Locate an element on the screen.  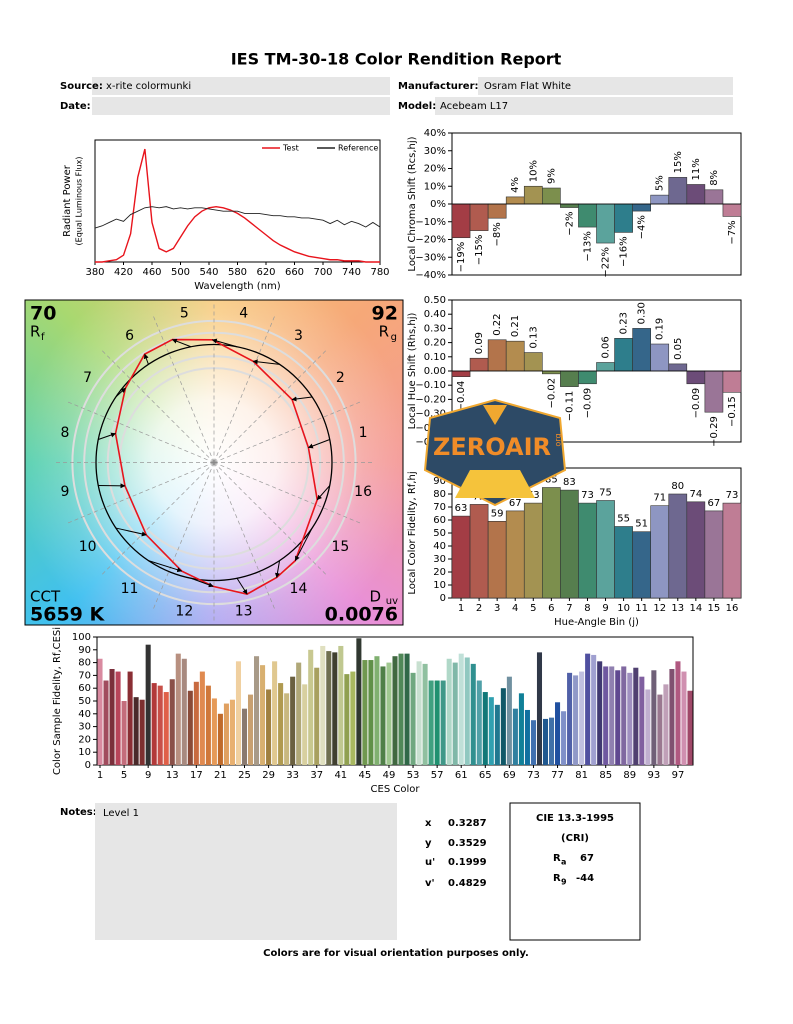
watermark-icon is located at coordinates (495, 415).